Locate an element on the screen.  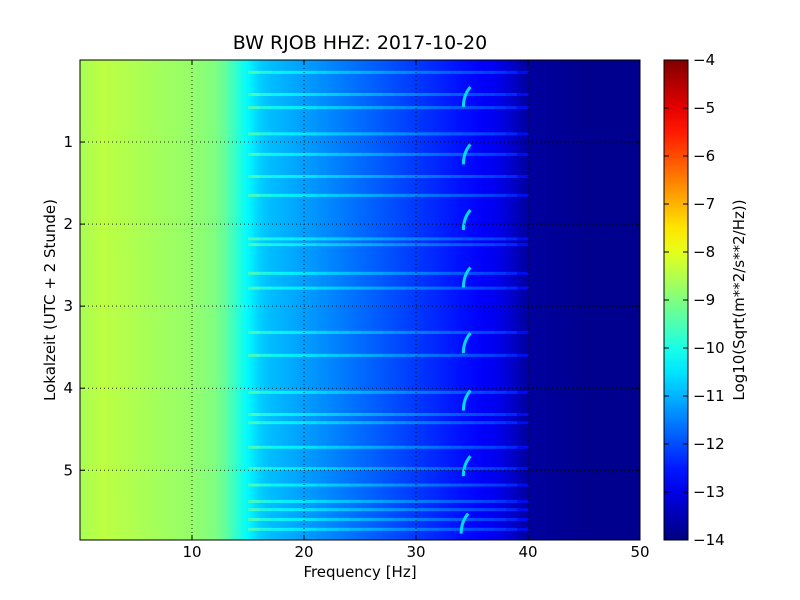
x-tick-label: 10 is located at coordinates (191, 552).